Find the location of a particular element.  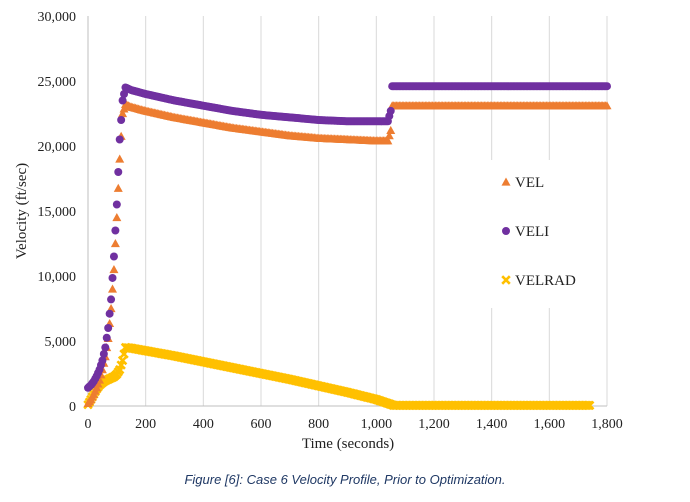

x-tick-label: 1,400 is located at coordinates (492, 424).